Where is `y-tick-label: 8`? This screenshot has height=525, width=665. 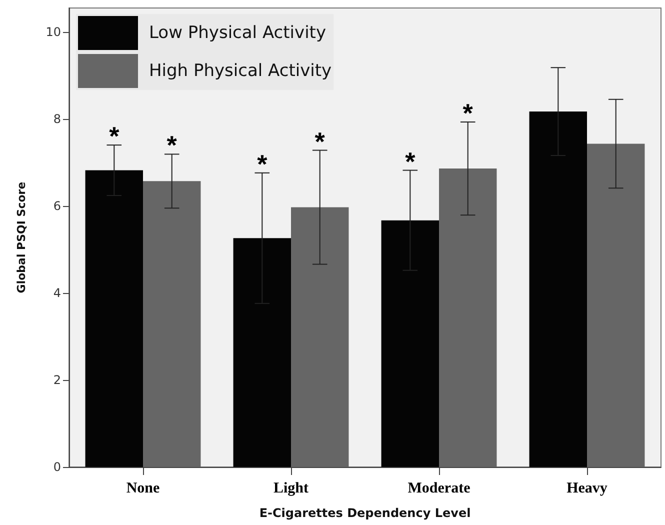 y-tick-label: 8 is located at coordinates (57, 119).